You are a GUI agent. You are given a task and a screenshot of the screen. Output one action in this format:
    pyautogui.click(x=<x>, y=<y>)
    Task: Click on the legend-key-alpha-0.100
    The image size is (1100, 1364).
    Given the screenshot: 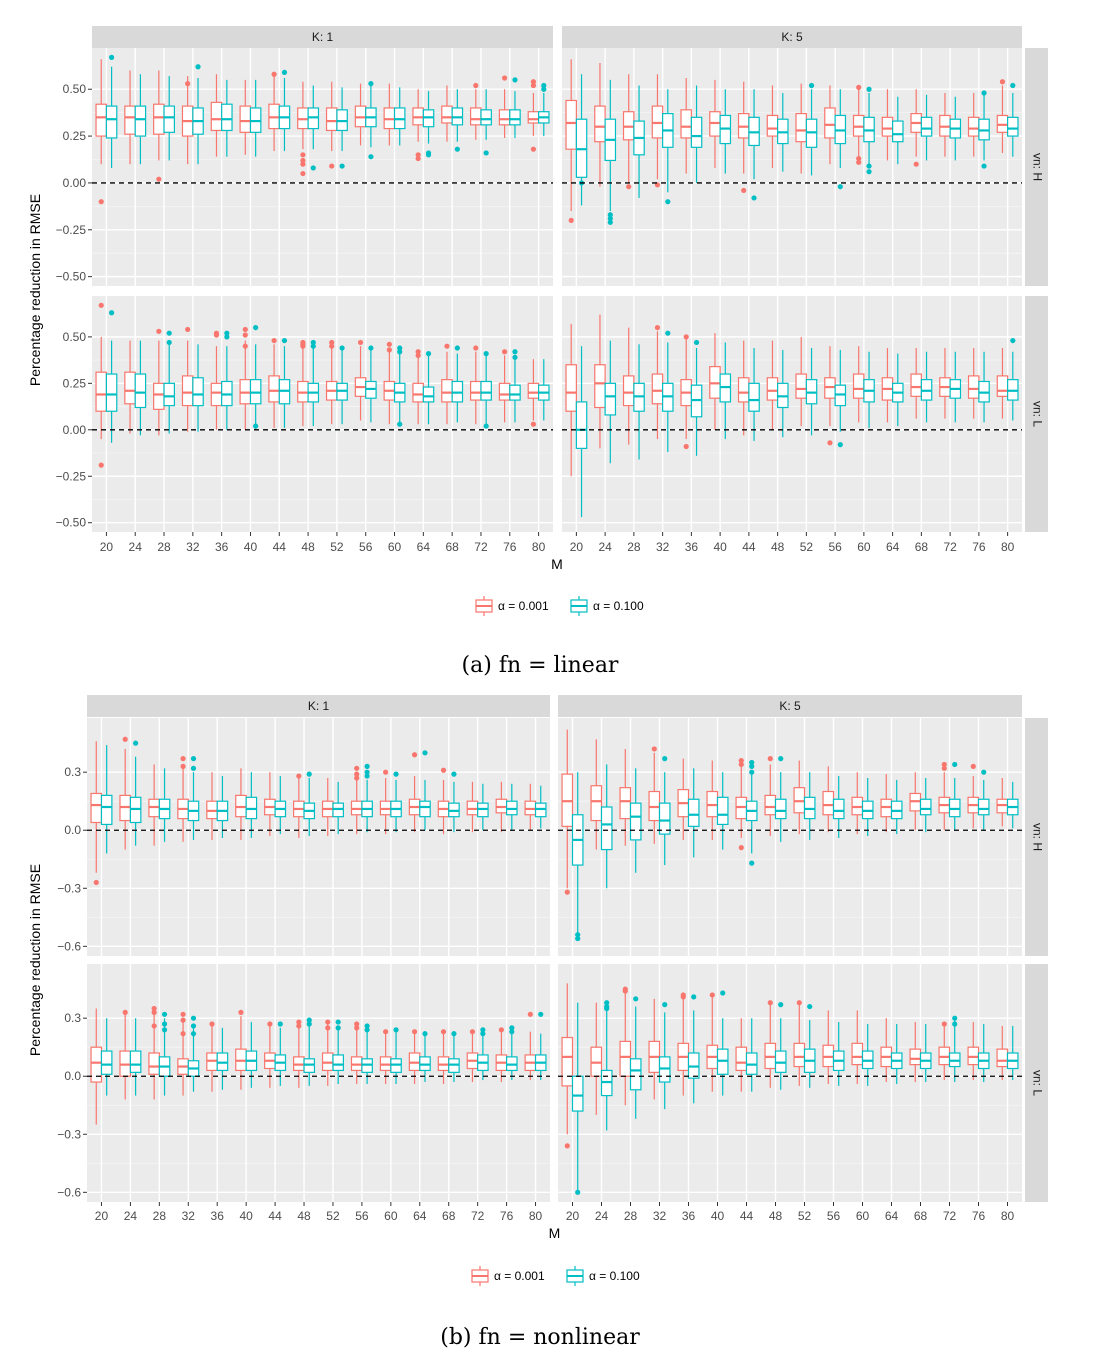 What is the action you would take?
    pyautogui.click(x=579, y=606)
    